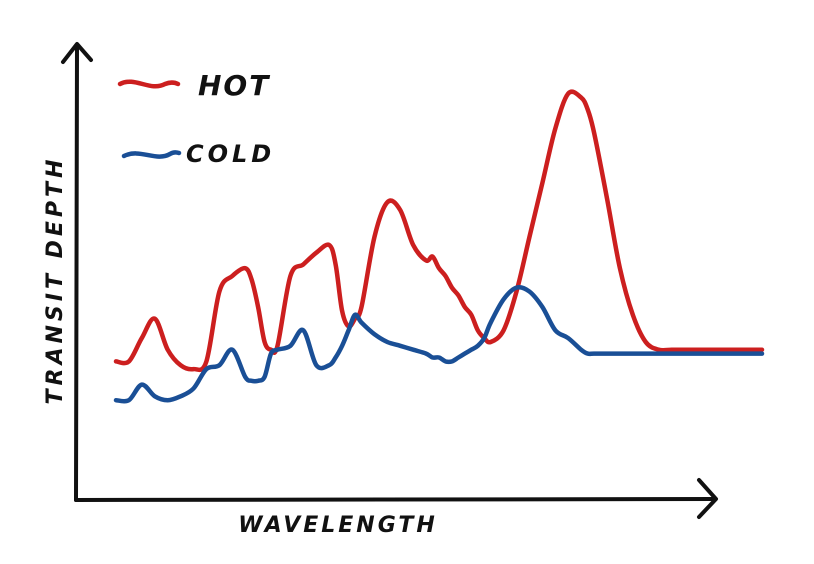 The width and height of the screenshot is (814, 564). What do you see at coordinates (230, 154) in the screenshot?
I see `legend-cold-label: COLD` at bounding box center [230, 154].